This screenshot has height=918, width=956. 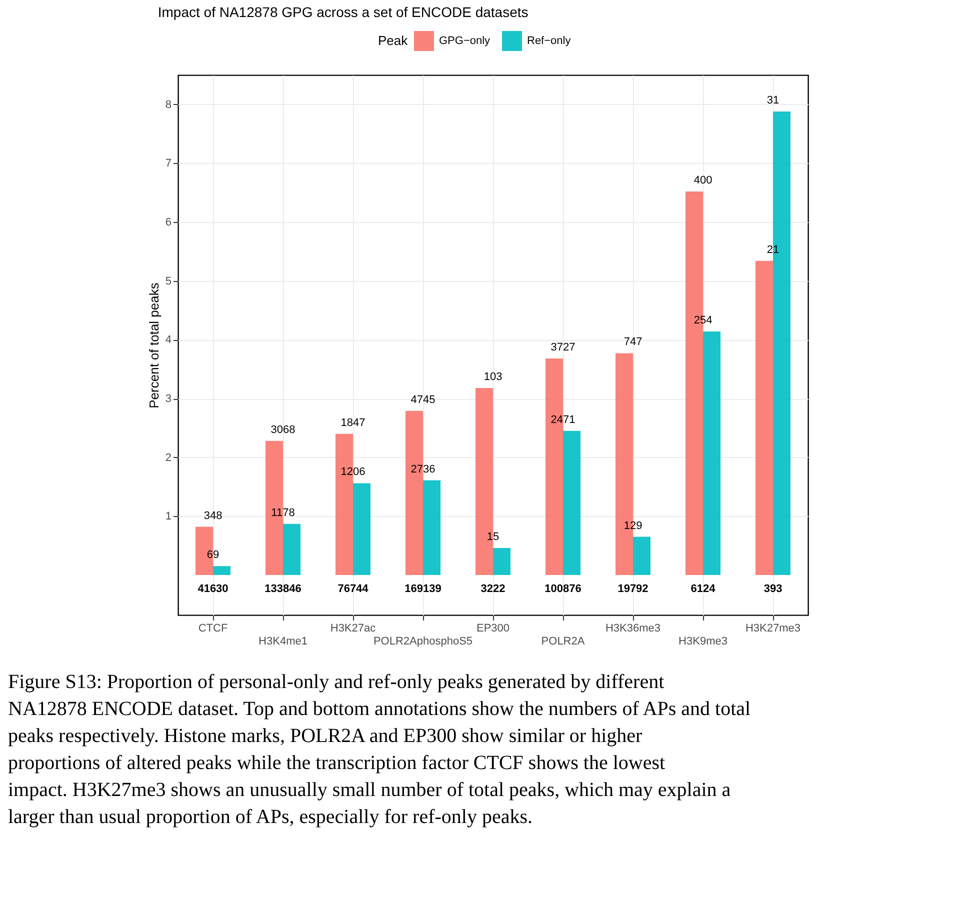 I want to click on x-tick-label: CTCF, so click(x=213, y=628).